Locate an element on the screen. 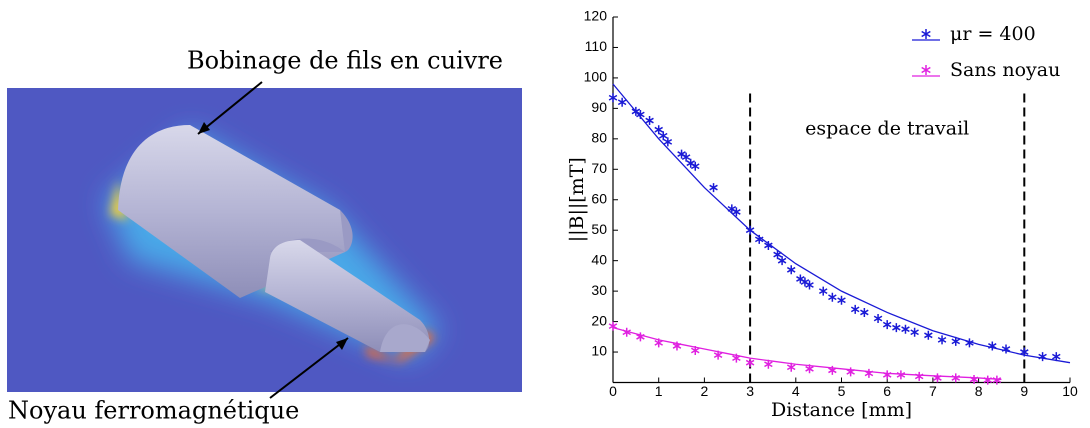  x-tick-label: 2 is located at coordinates (705, 391).